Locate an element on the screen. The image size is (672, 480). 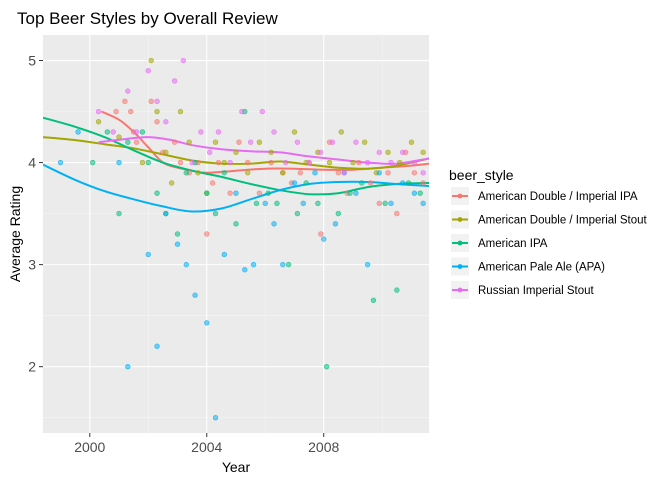
x-axis-title: Year is located at coordinates (236, 467).